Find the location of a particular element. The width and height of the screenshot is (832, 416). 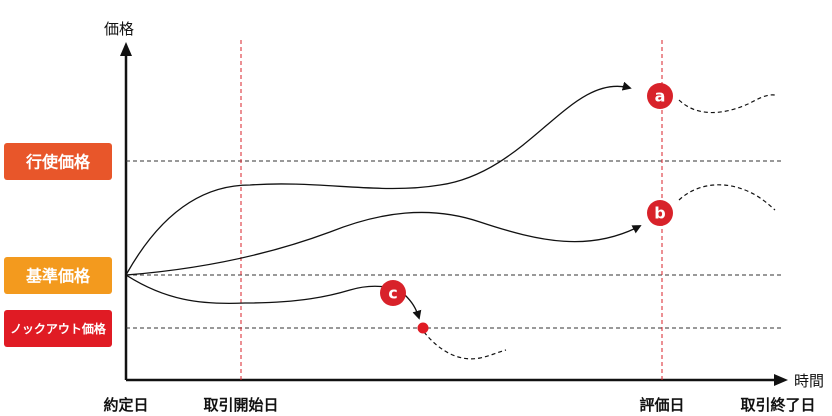

price-path-b is located at coordinates (383, 243).